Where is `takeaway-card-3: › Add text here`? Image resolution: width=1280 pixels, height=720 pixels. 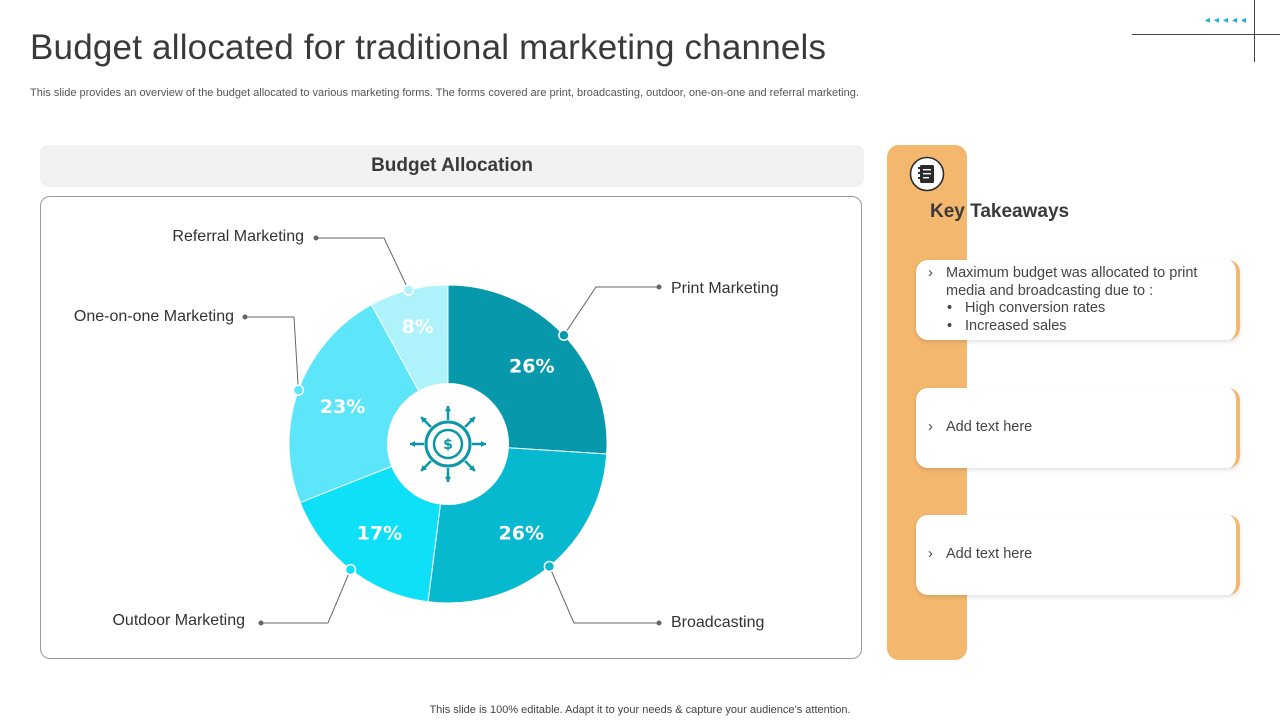
takeaway-card-3: › Add text here is located at coordinates (1078, 555).